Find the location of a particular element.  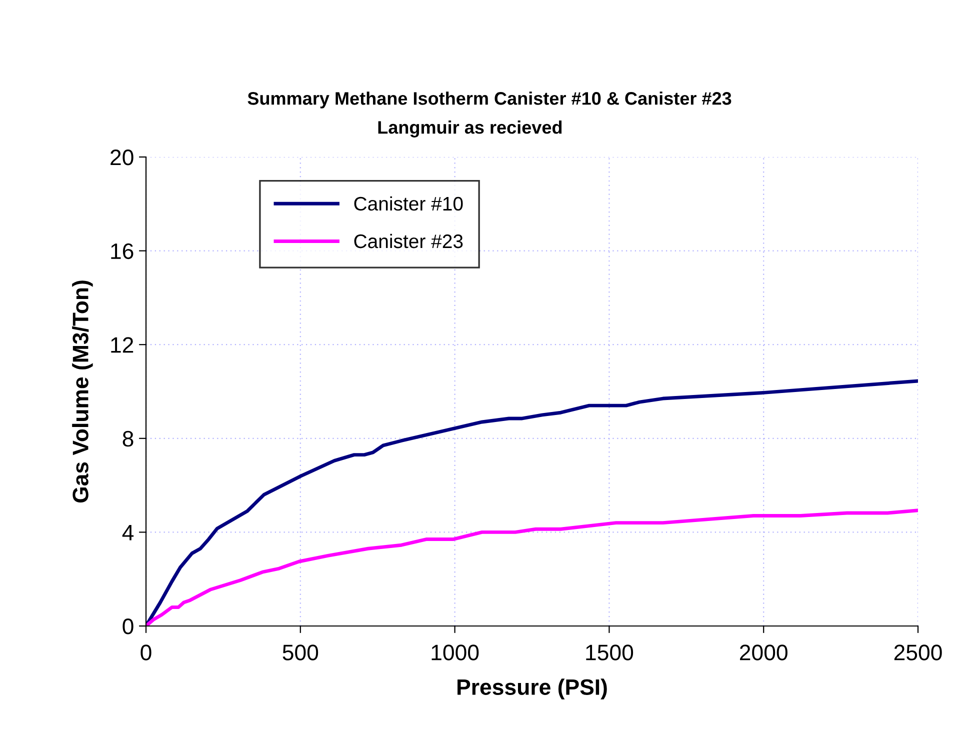

chart-subtitle: Langmuir as recieved is located at coordinates (470, 129).